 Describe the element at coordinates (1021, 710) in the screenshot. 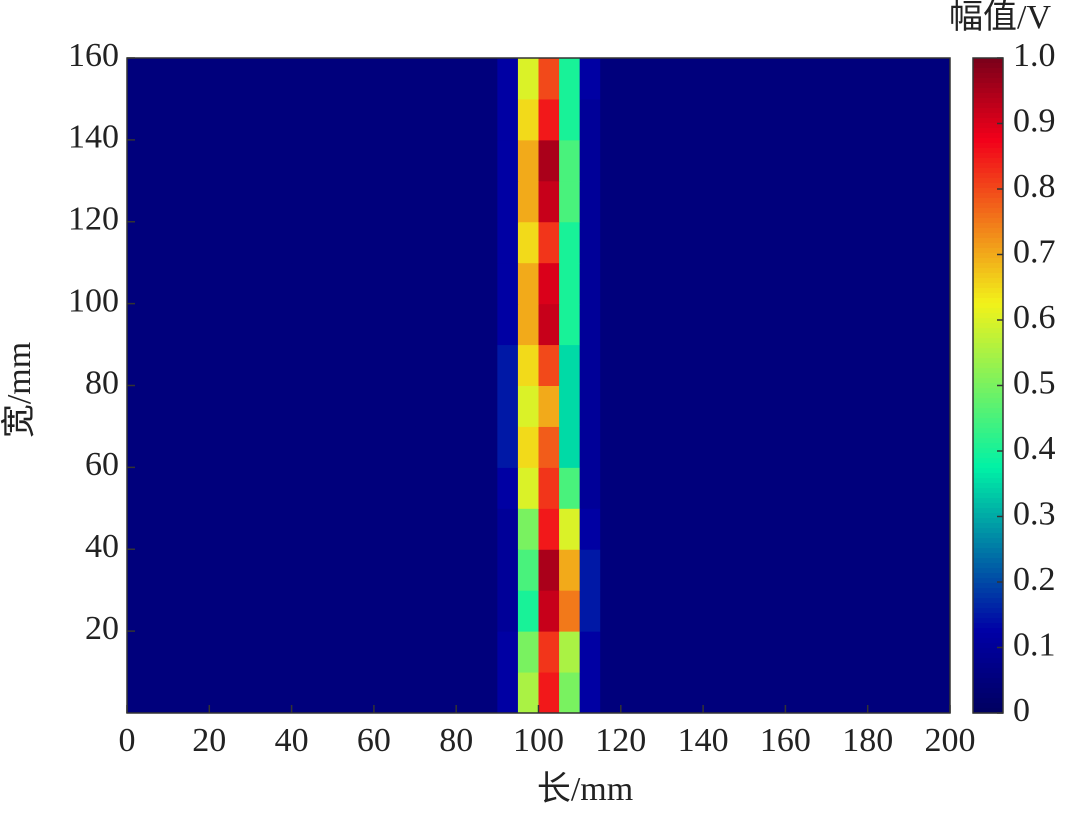

I see `colorbar-tick-label: 0` at that location.